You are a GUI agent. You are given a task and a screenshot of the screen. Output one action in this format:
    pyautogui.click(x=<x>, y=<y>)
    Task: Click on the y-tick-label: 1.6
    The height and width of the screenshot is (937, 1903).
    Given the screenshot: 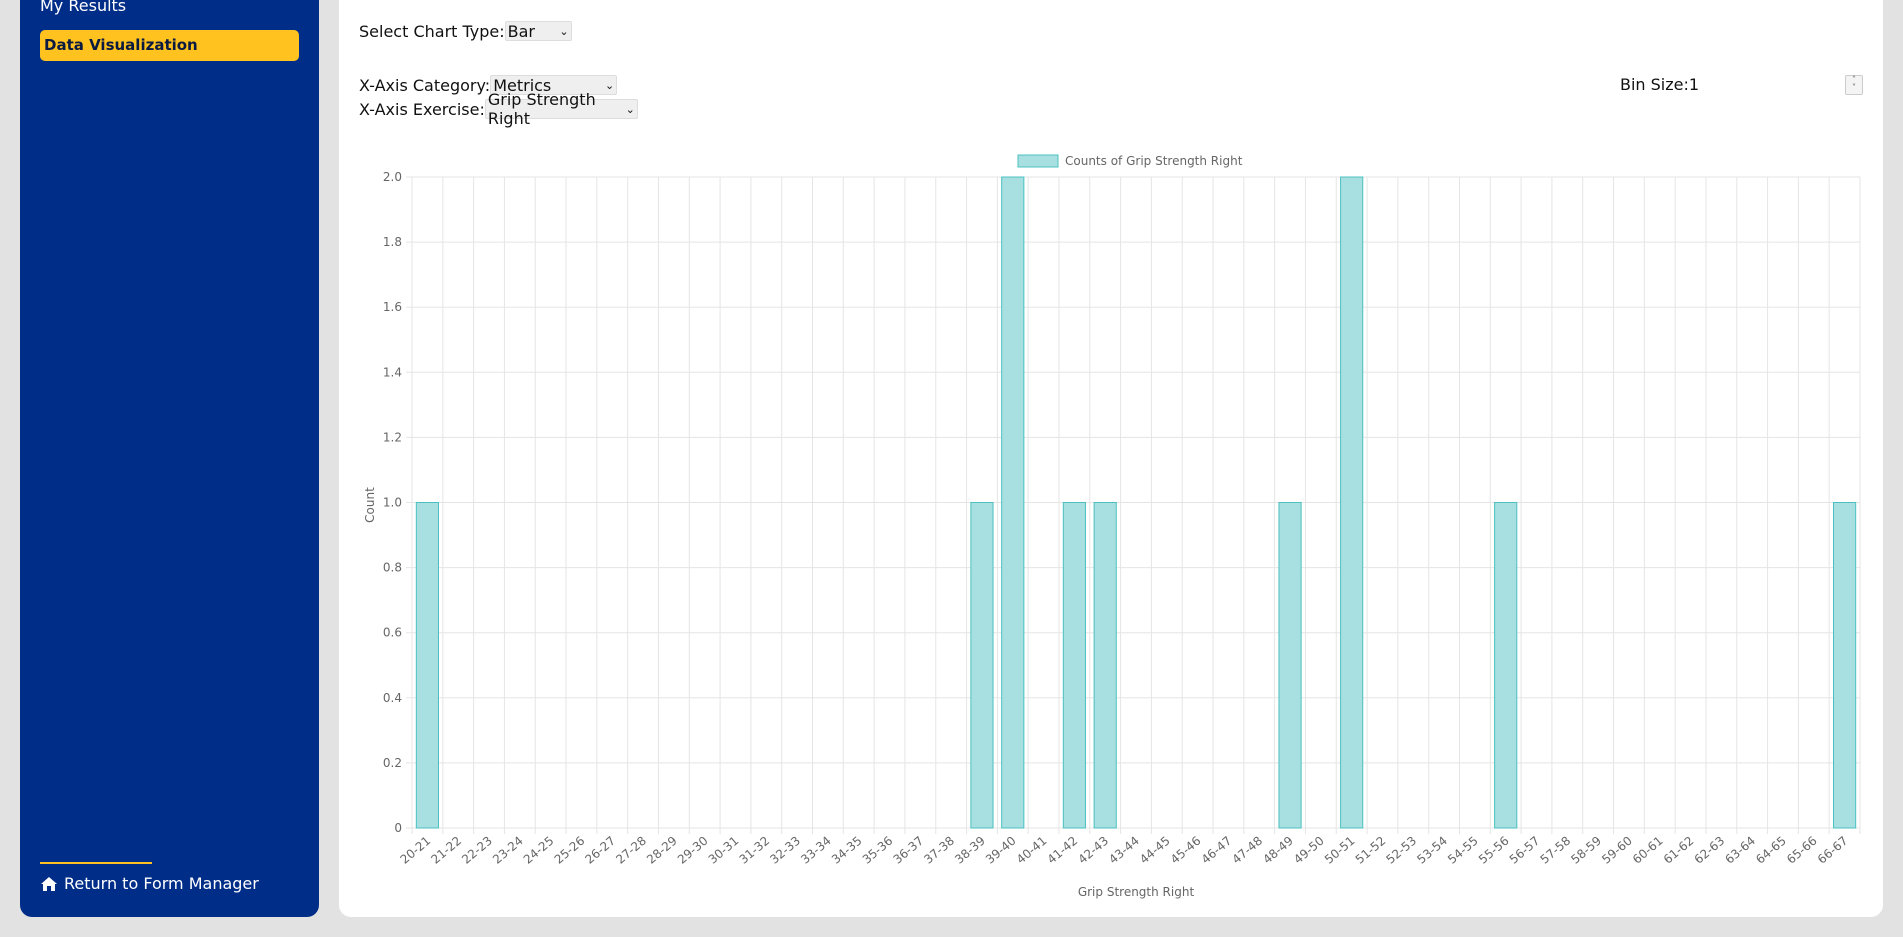 What is the action you would take?
    pyautogui.click(x=392, y=307)
    